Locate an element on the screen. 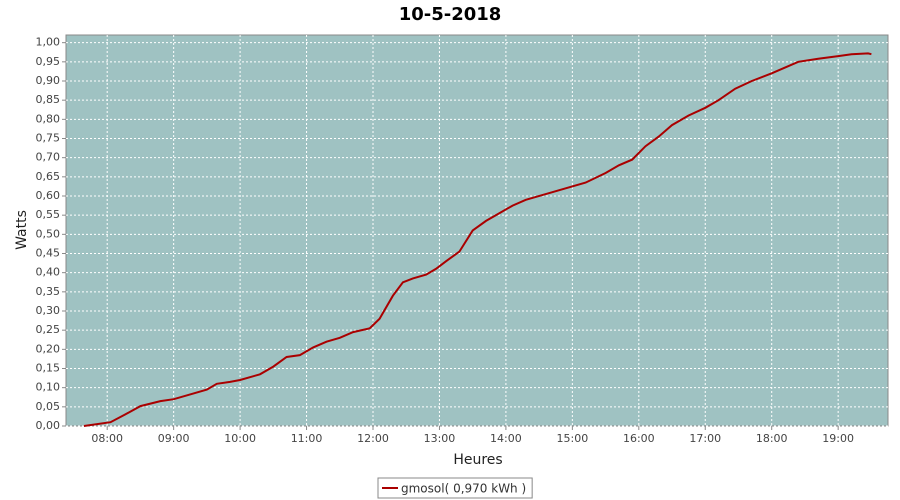 The image size is (900, 500). y-tick-label: 0,20 is located at coordinates (48, 348).